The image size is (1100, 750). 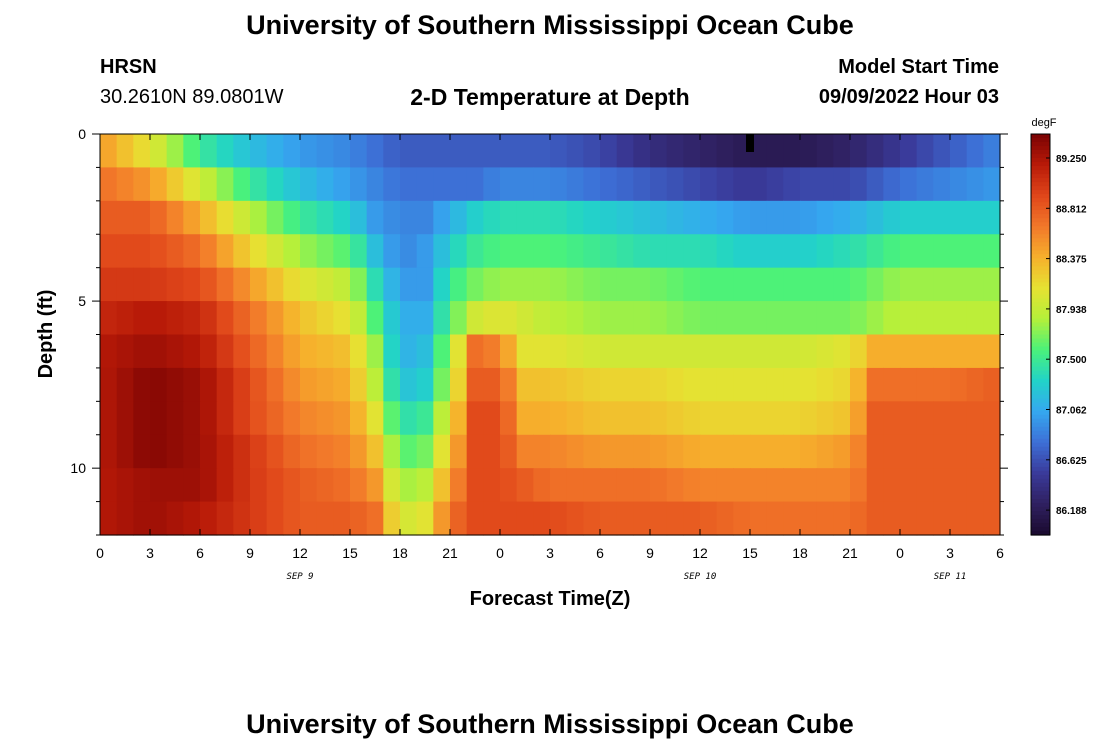 I want to click on date-label: SEP 10, so click(x=700, y=577).